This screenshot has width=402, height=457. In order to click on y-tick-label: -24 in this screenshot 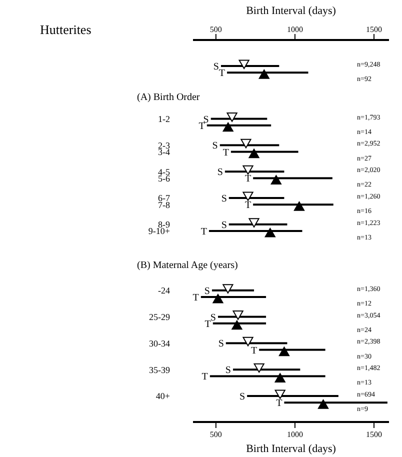, I will do `click(164, 291)`.